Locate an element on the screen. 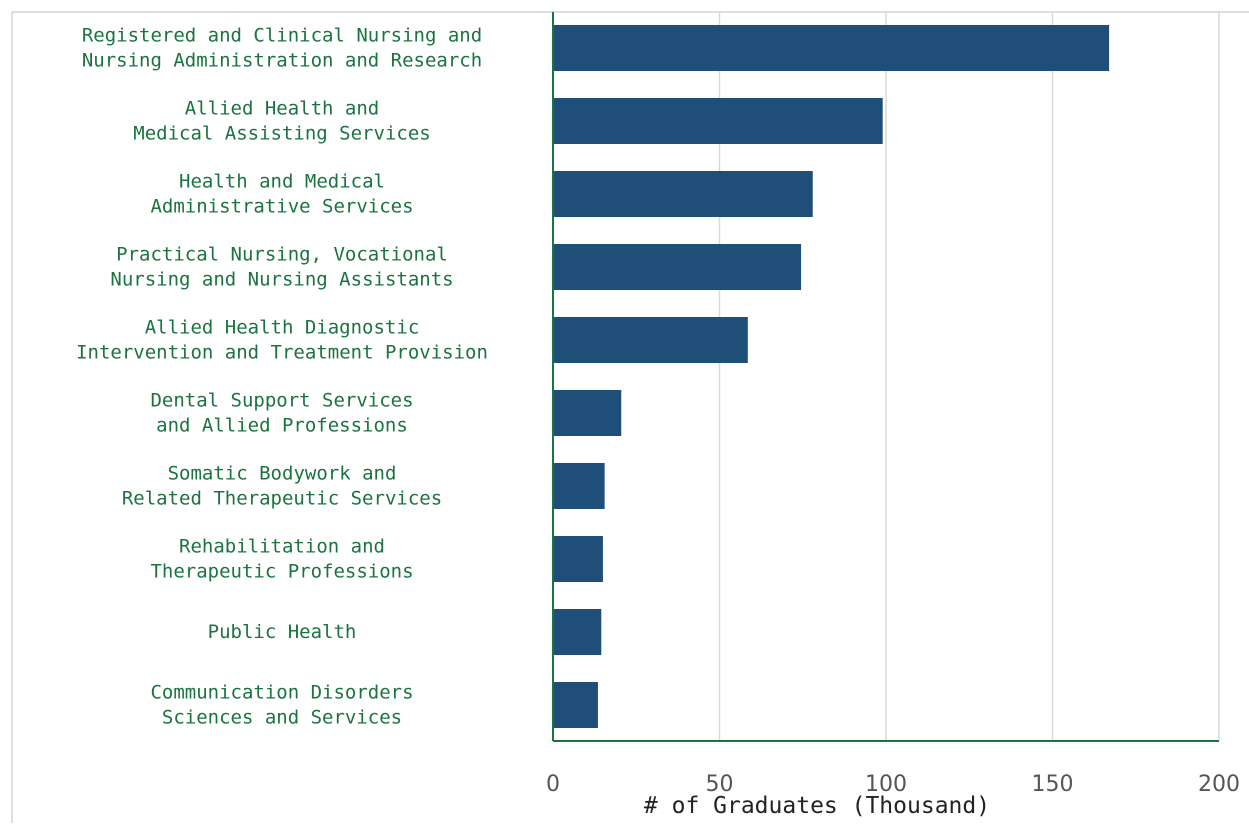  x-tick-label: 100 is located at coordinates (886, 784).